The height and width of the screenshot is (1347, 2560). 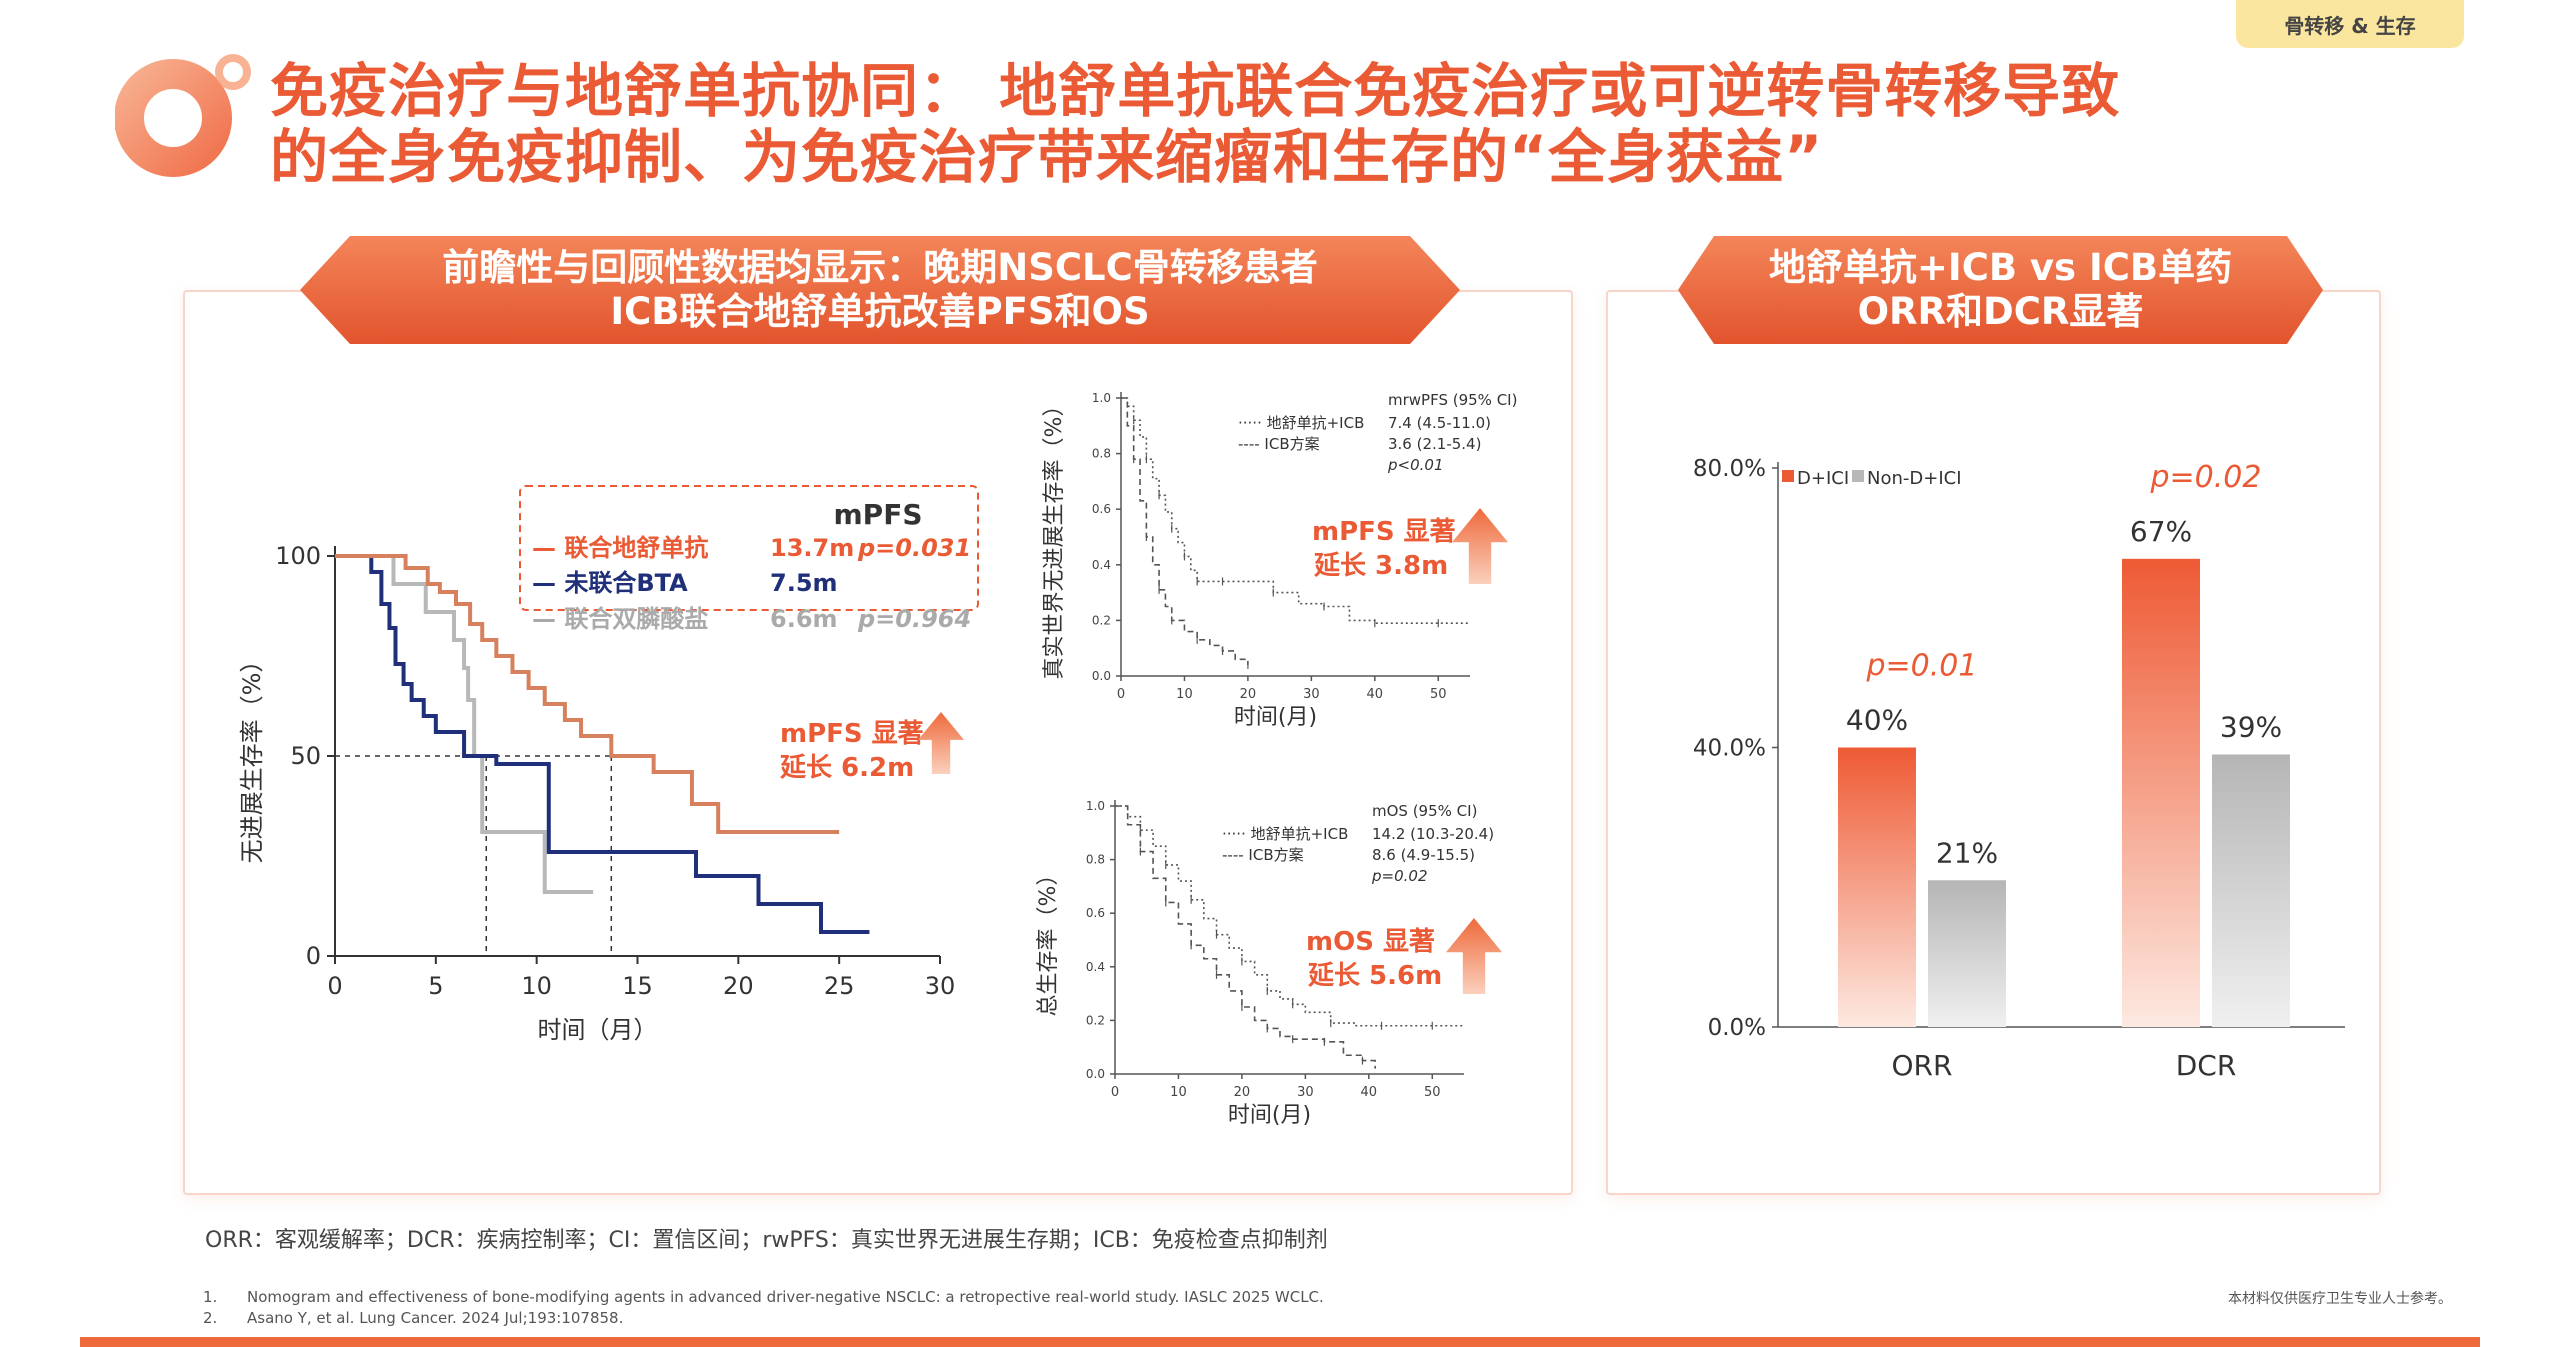 What do you see at coordinates (1452, 400) in the screenshot?
I see `km2-legend-title: mrwPFS (95% CI)` at bounding box center [1452, 400].